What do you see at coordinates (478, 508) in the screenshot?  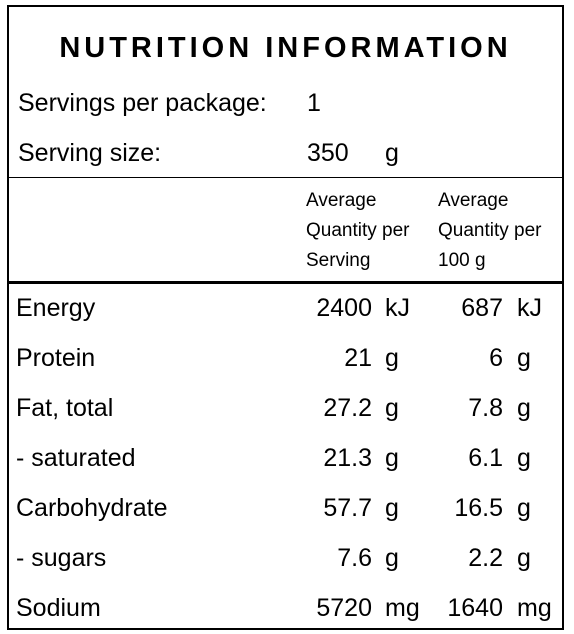 I see `per-100g-value: 16.5` at bounding box center [478, 508].